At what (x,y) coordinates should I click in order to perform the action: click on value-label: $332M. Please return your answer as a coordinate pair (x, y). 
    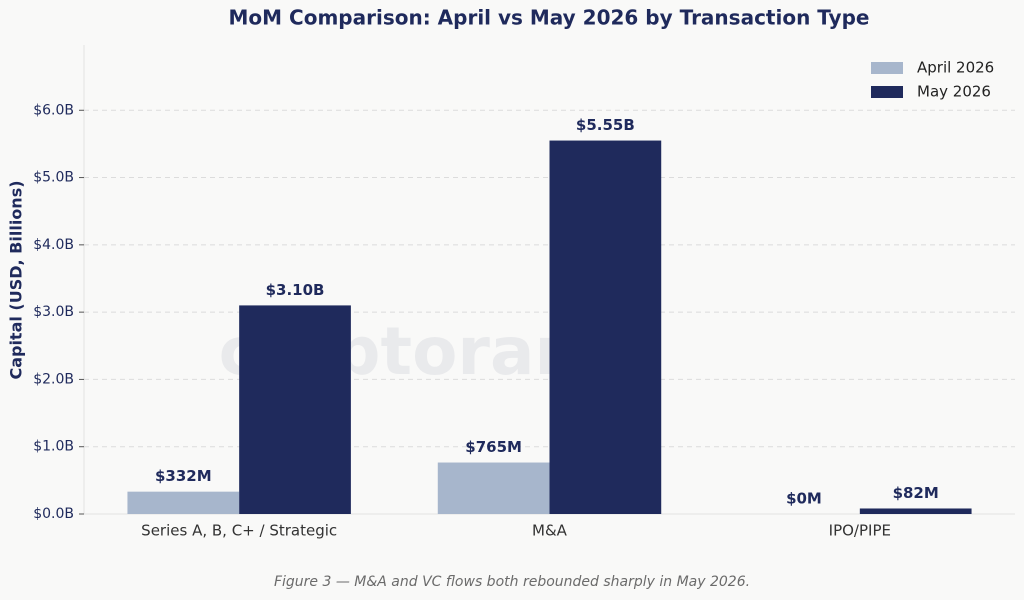
    Looking at the image, I should click on (183, 476).